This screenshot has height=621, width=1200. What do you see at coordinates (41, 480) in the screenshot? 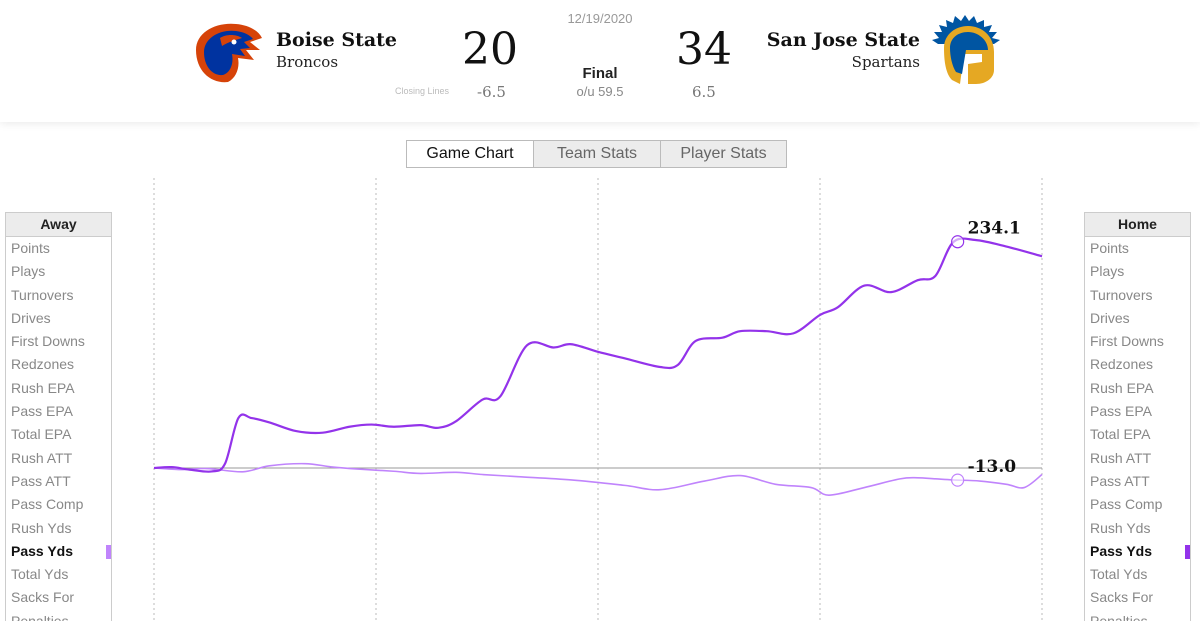
I see `away-stat-label: Pass ATT` at bounding box center [41, 480].